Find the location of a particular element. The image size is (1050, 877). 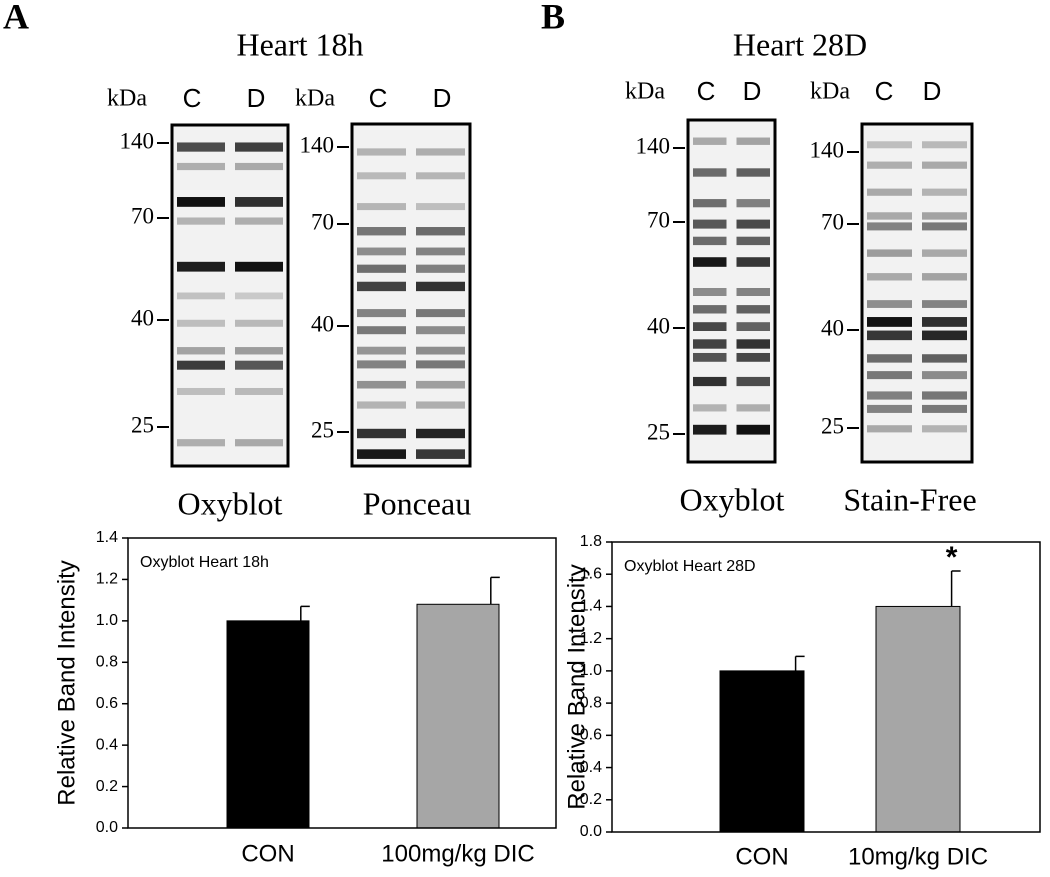

blot-background is located at coordinates (230, 295).